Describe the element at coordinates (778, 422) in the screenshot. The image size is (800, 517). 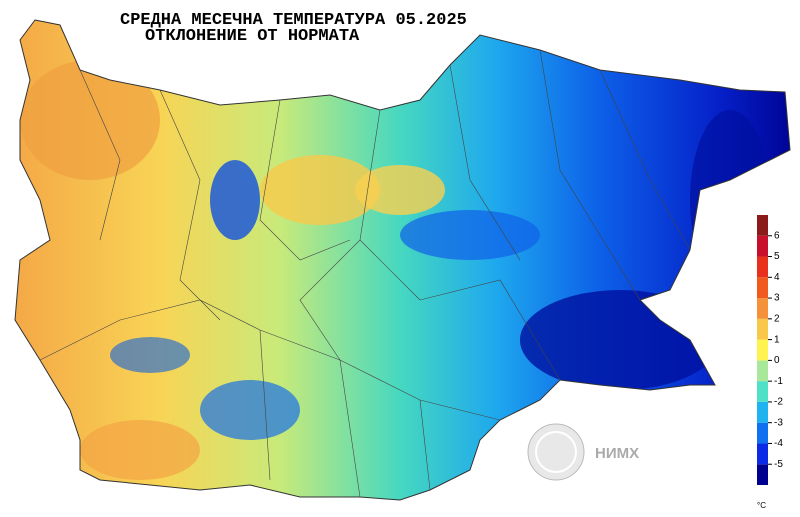
I see `tick-label: -3` at that location.